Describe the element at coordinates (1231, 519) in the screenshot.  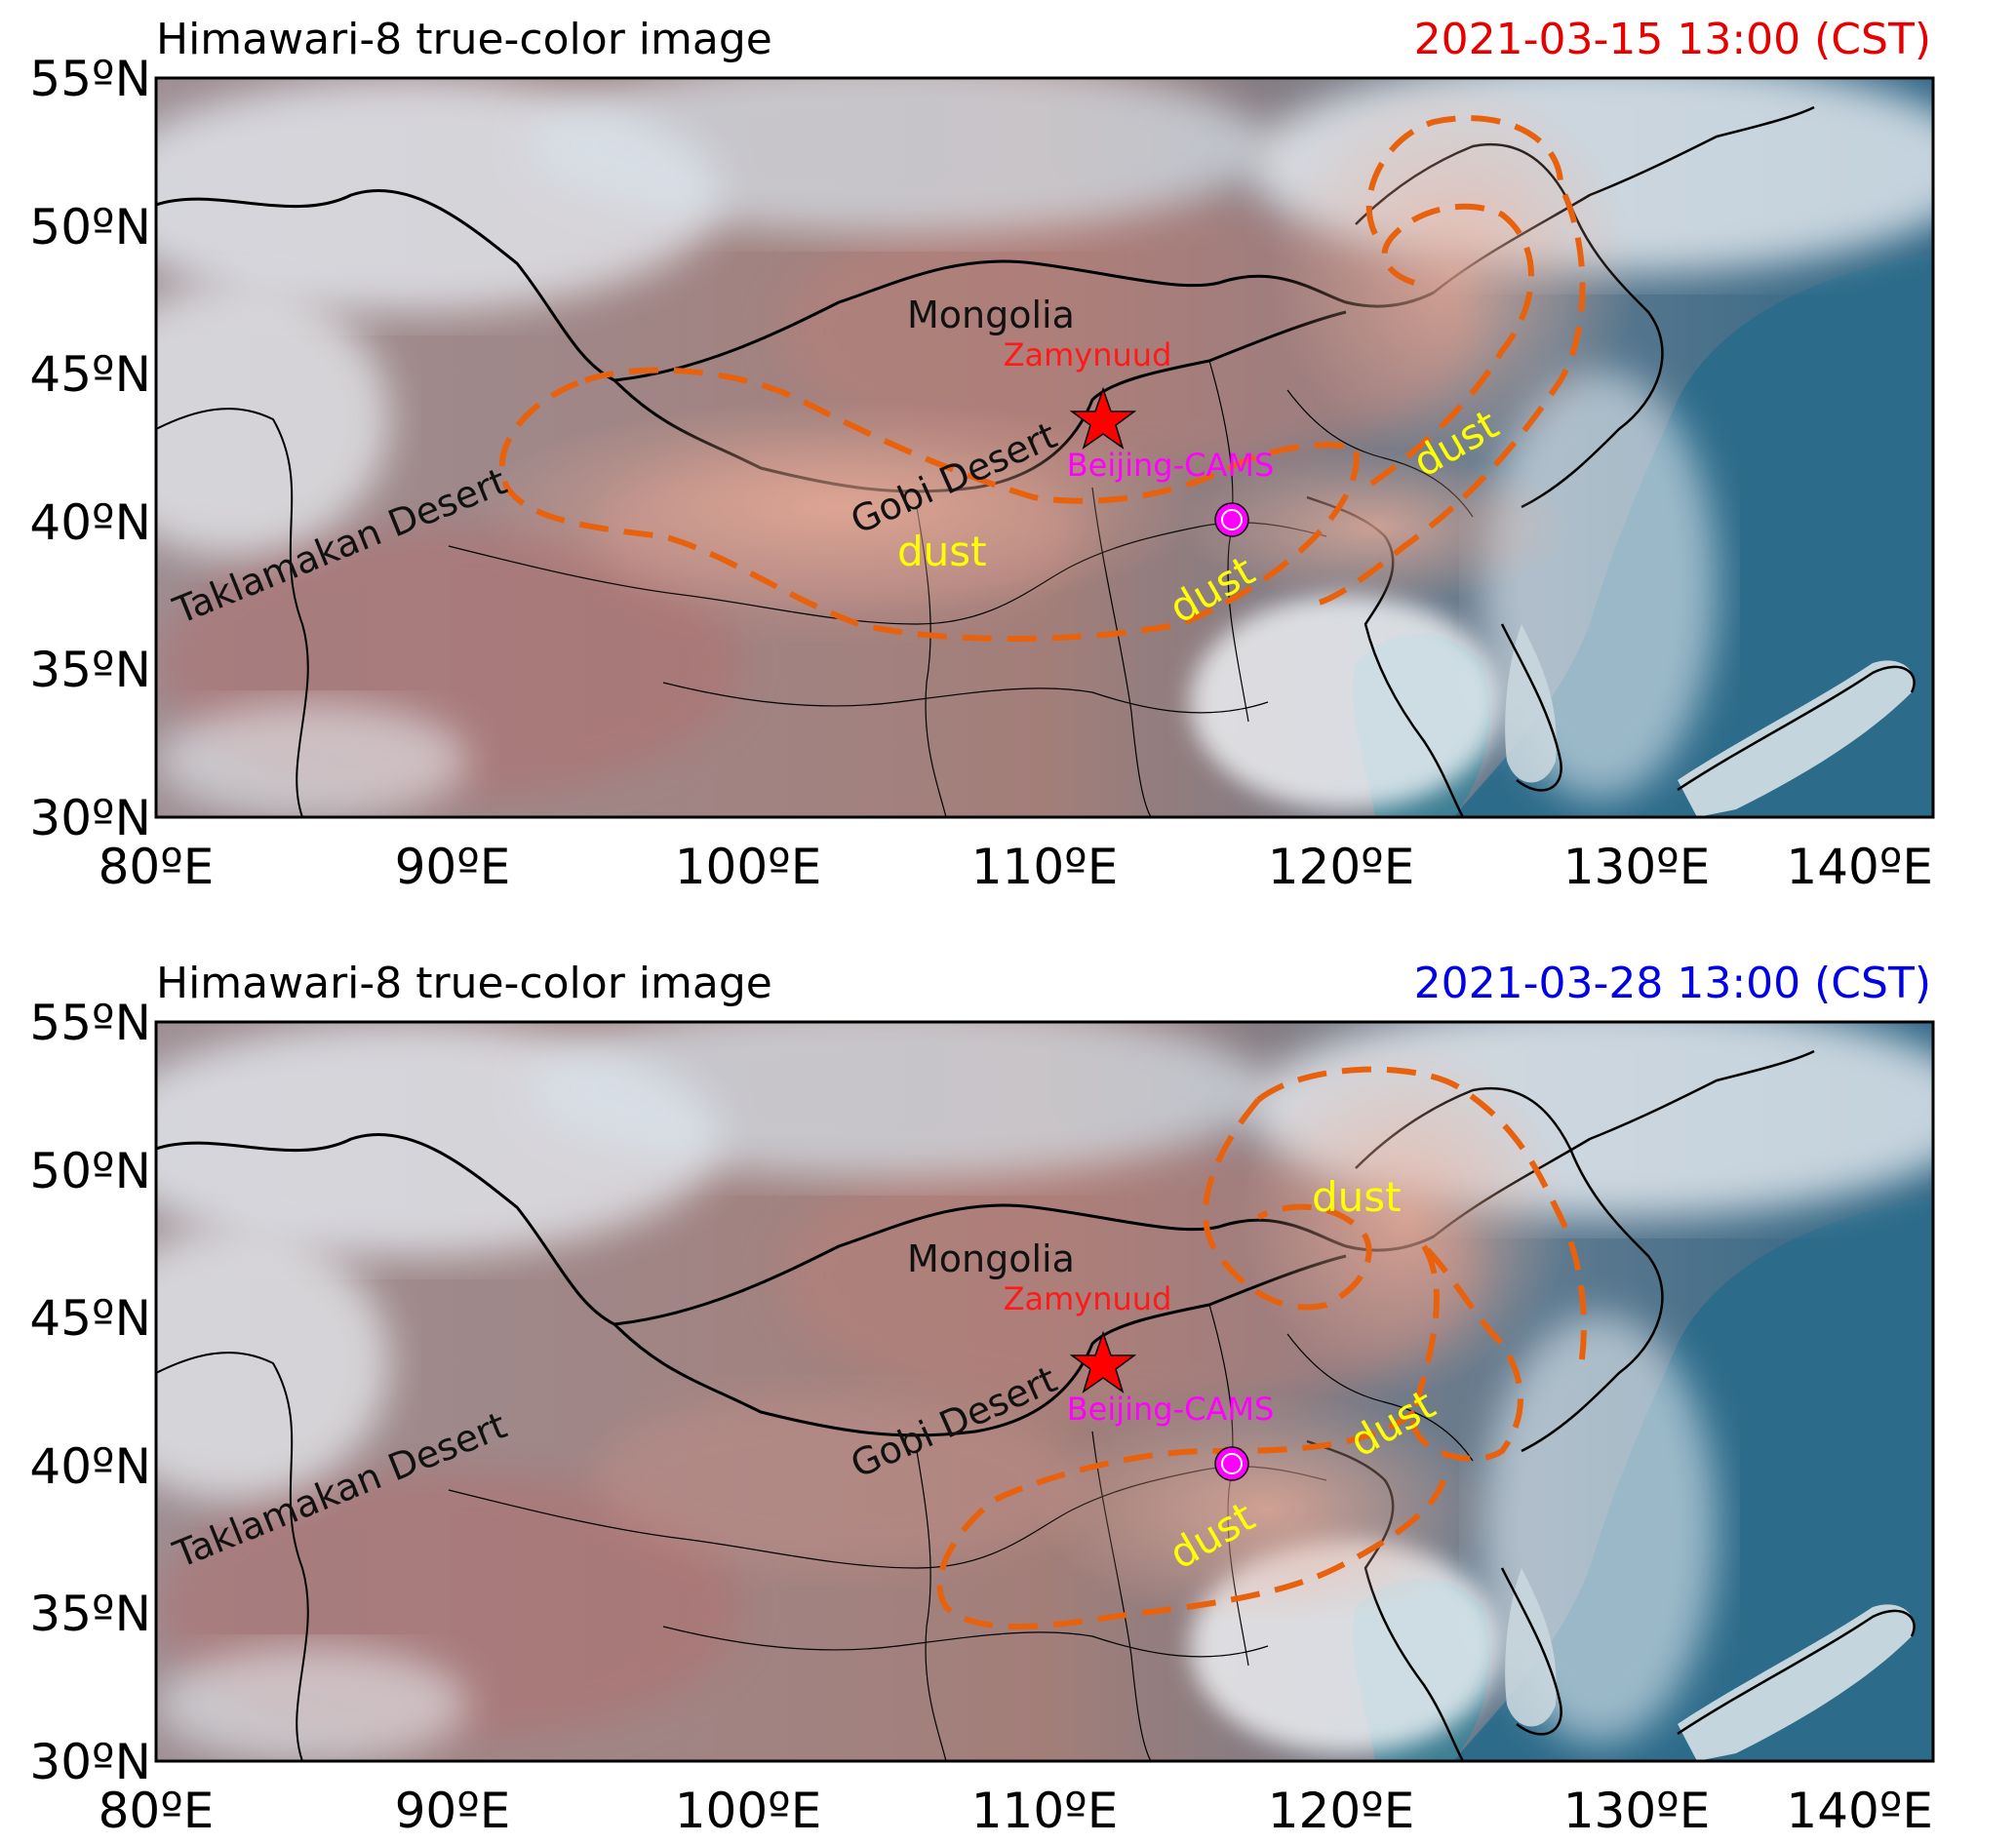
I see `beijing-station-marker` at that location.